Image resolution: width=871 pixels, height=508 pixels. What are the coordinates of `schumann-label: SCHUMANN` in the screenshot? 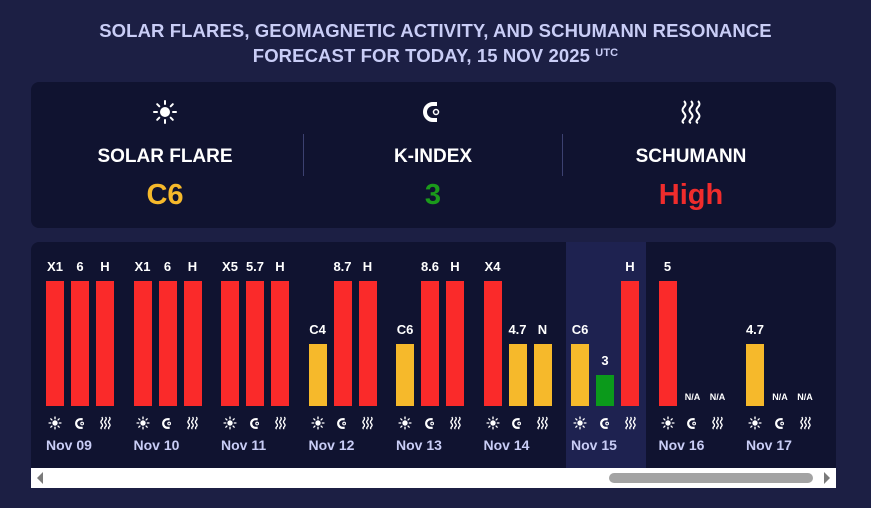 It's located at (691, 156).